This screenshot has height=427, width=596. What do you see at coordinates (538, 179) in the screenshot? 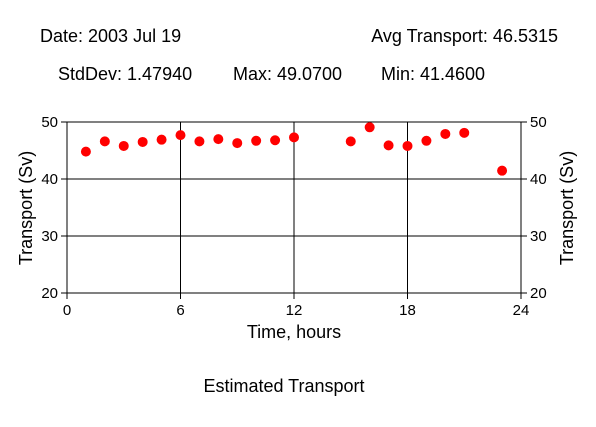
I see `y-tick-label-right: 40` at bounding box center [538, 179].